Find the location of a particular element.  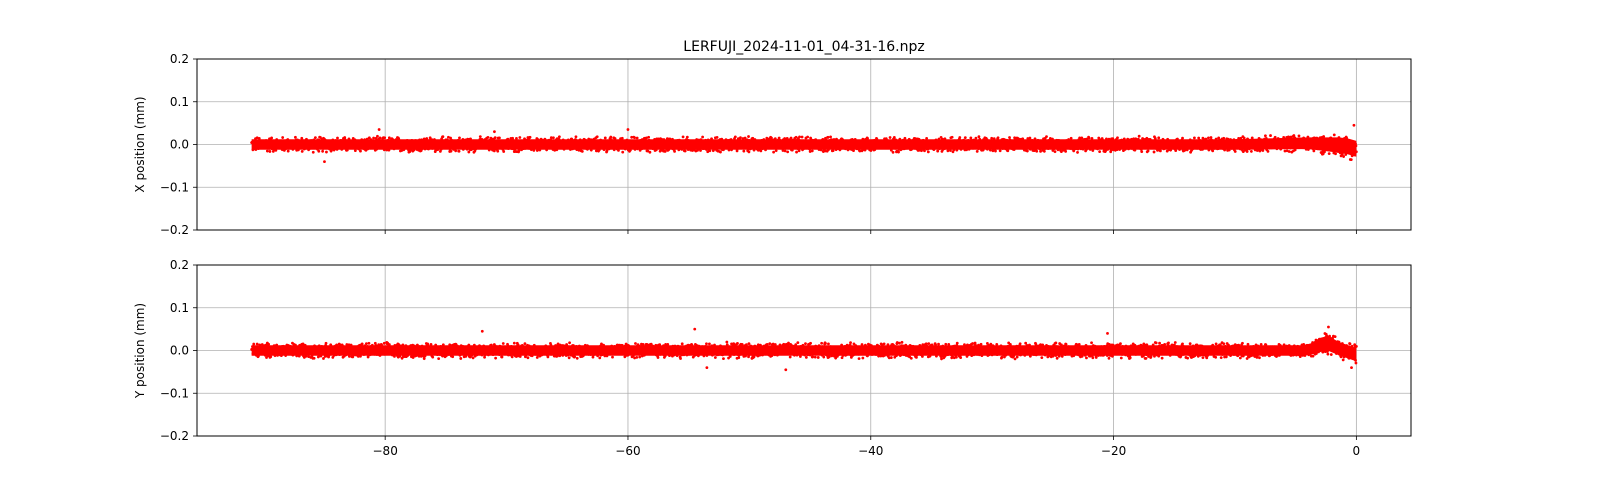

y-tick-label: −0.1 is located at coordinates (174, 187).